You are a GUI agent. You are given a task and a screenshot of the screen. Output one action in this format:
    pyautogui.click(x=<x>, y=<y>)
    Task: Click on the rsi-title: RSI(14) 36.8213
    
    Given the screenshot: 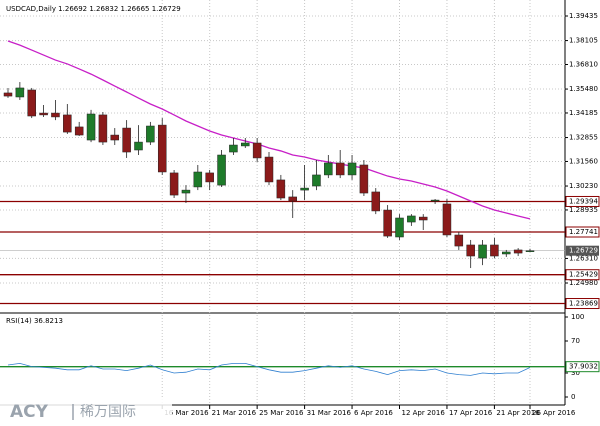 What is the action you would take?
    pyautogui.click(x=34, y=321)
    